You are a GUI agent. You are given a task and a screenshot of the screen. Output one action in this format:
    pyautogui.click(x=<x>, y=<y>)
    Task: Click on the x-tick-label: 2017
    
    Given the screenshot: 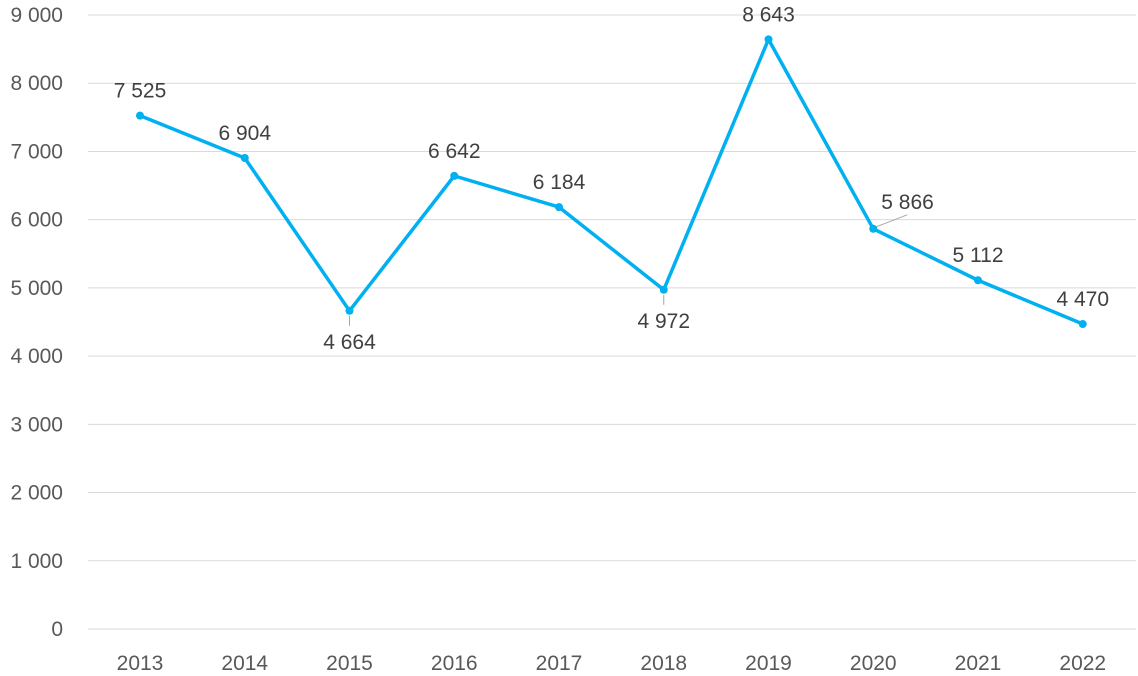 What is the action you would take?
    pyautogui.click(x=559, y=663)
    